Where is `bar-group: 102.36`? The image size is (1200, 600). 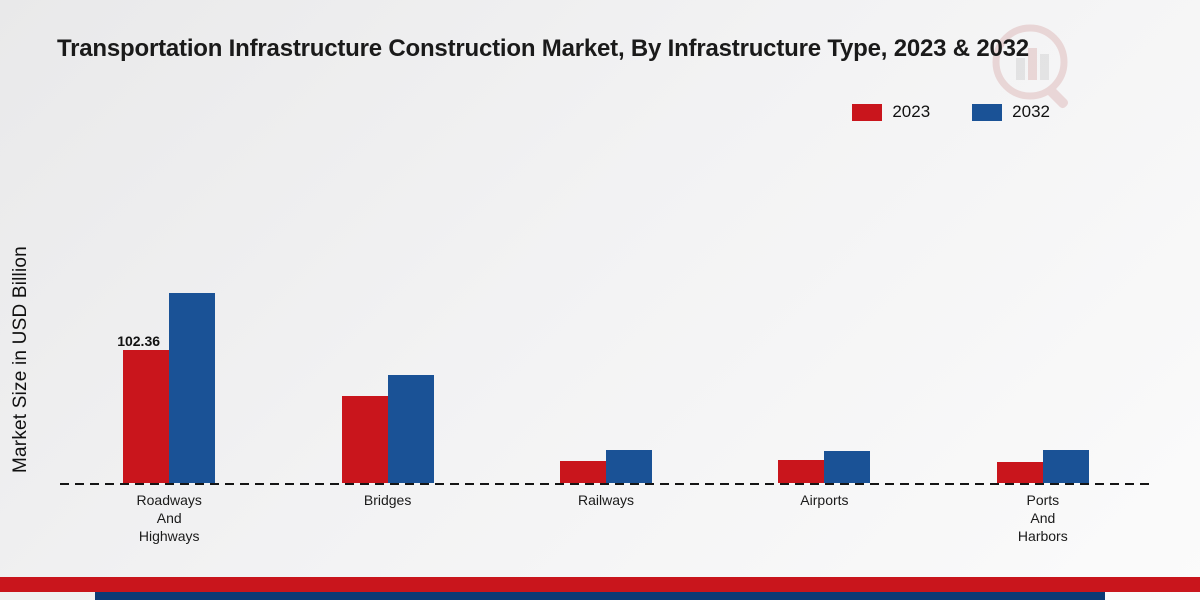
bar-group: 102.36 is located at coordinates (169, 388).